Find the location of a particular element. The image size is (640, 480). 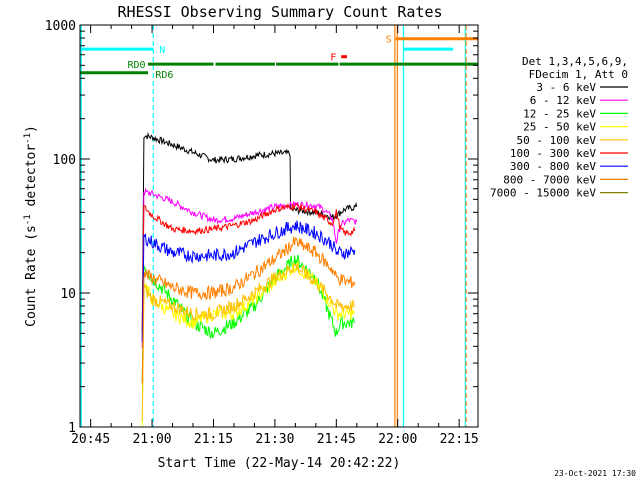

x-tick-label: 22:00 is located at coordinates (397, 439).